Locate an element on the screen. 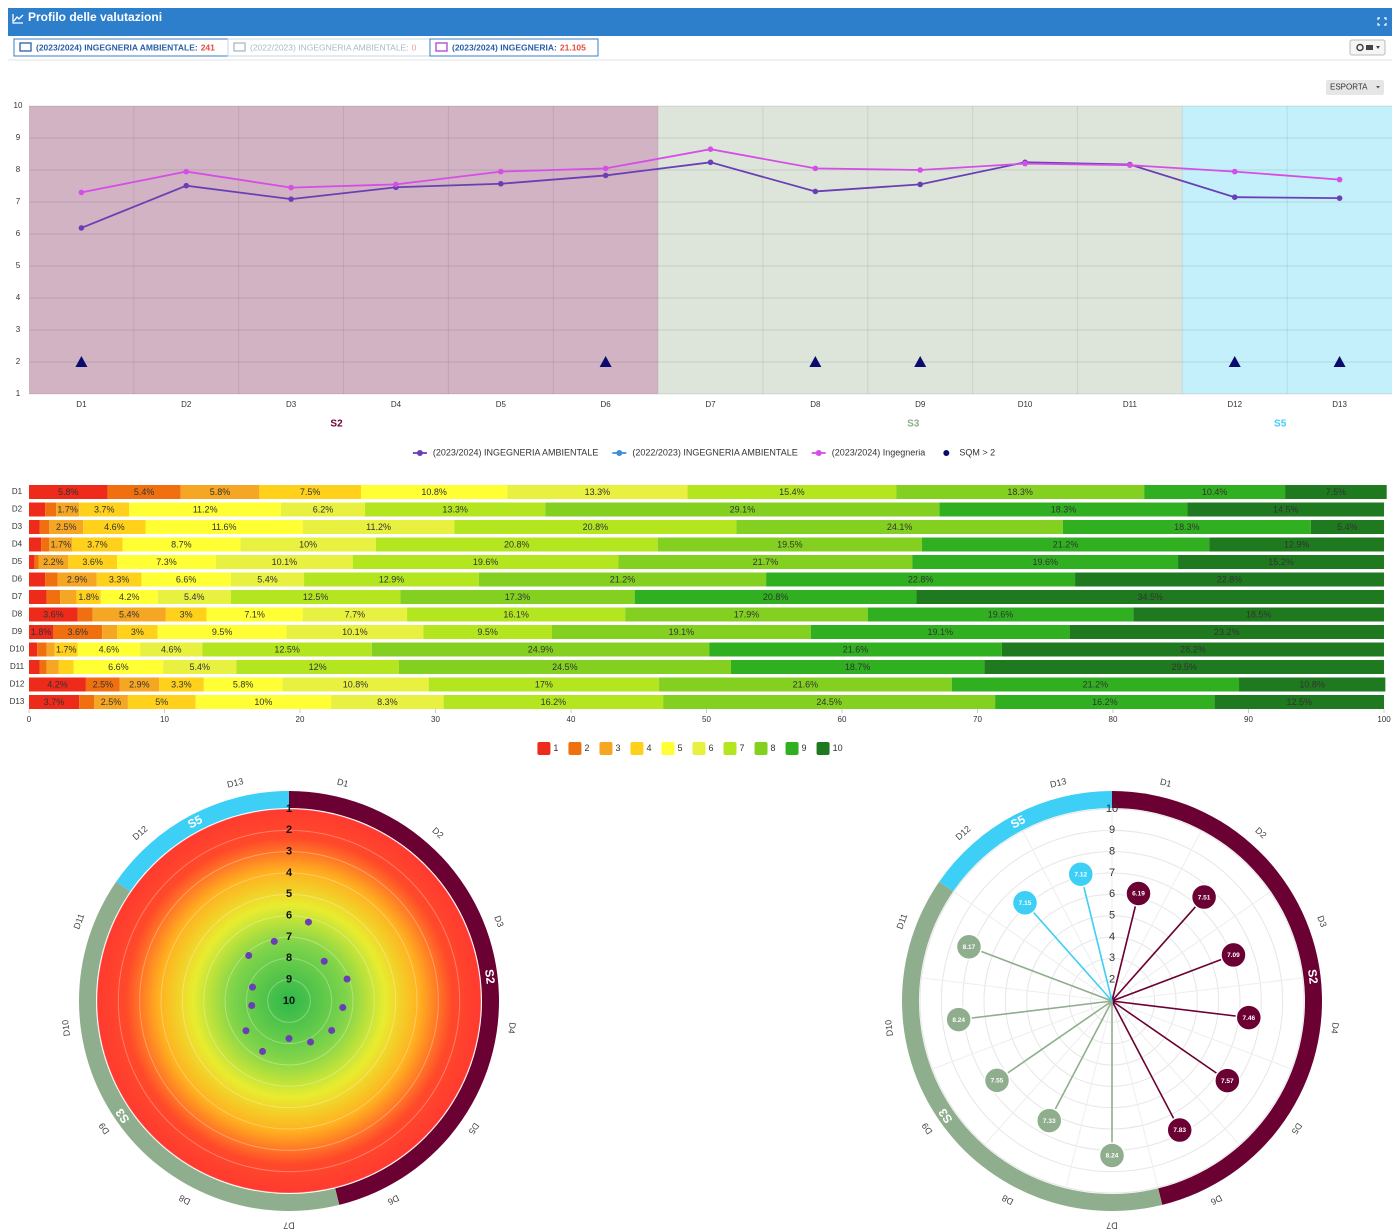 The width and height of the screenshot is (1392, 1229). point-label: 8.17 is located at coordinates (969, 947).